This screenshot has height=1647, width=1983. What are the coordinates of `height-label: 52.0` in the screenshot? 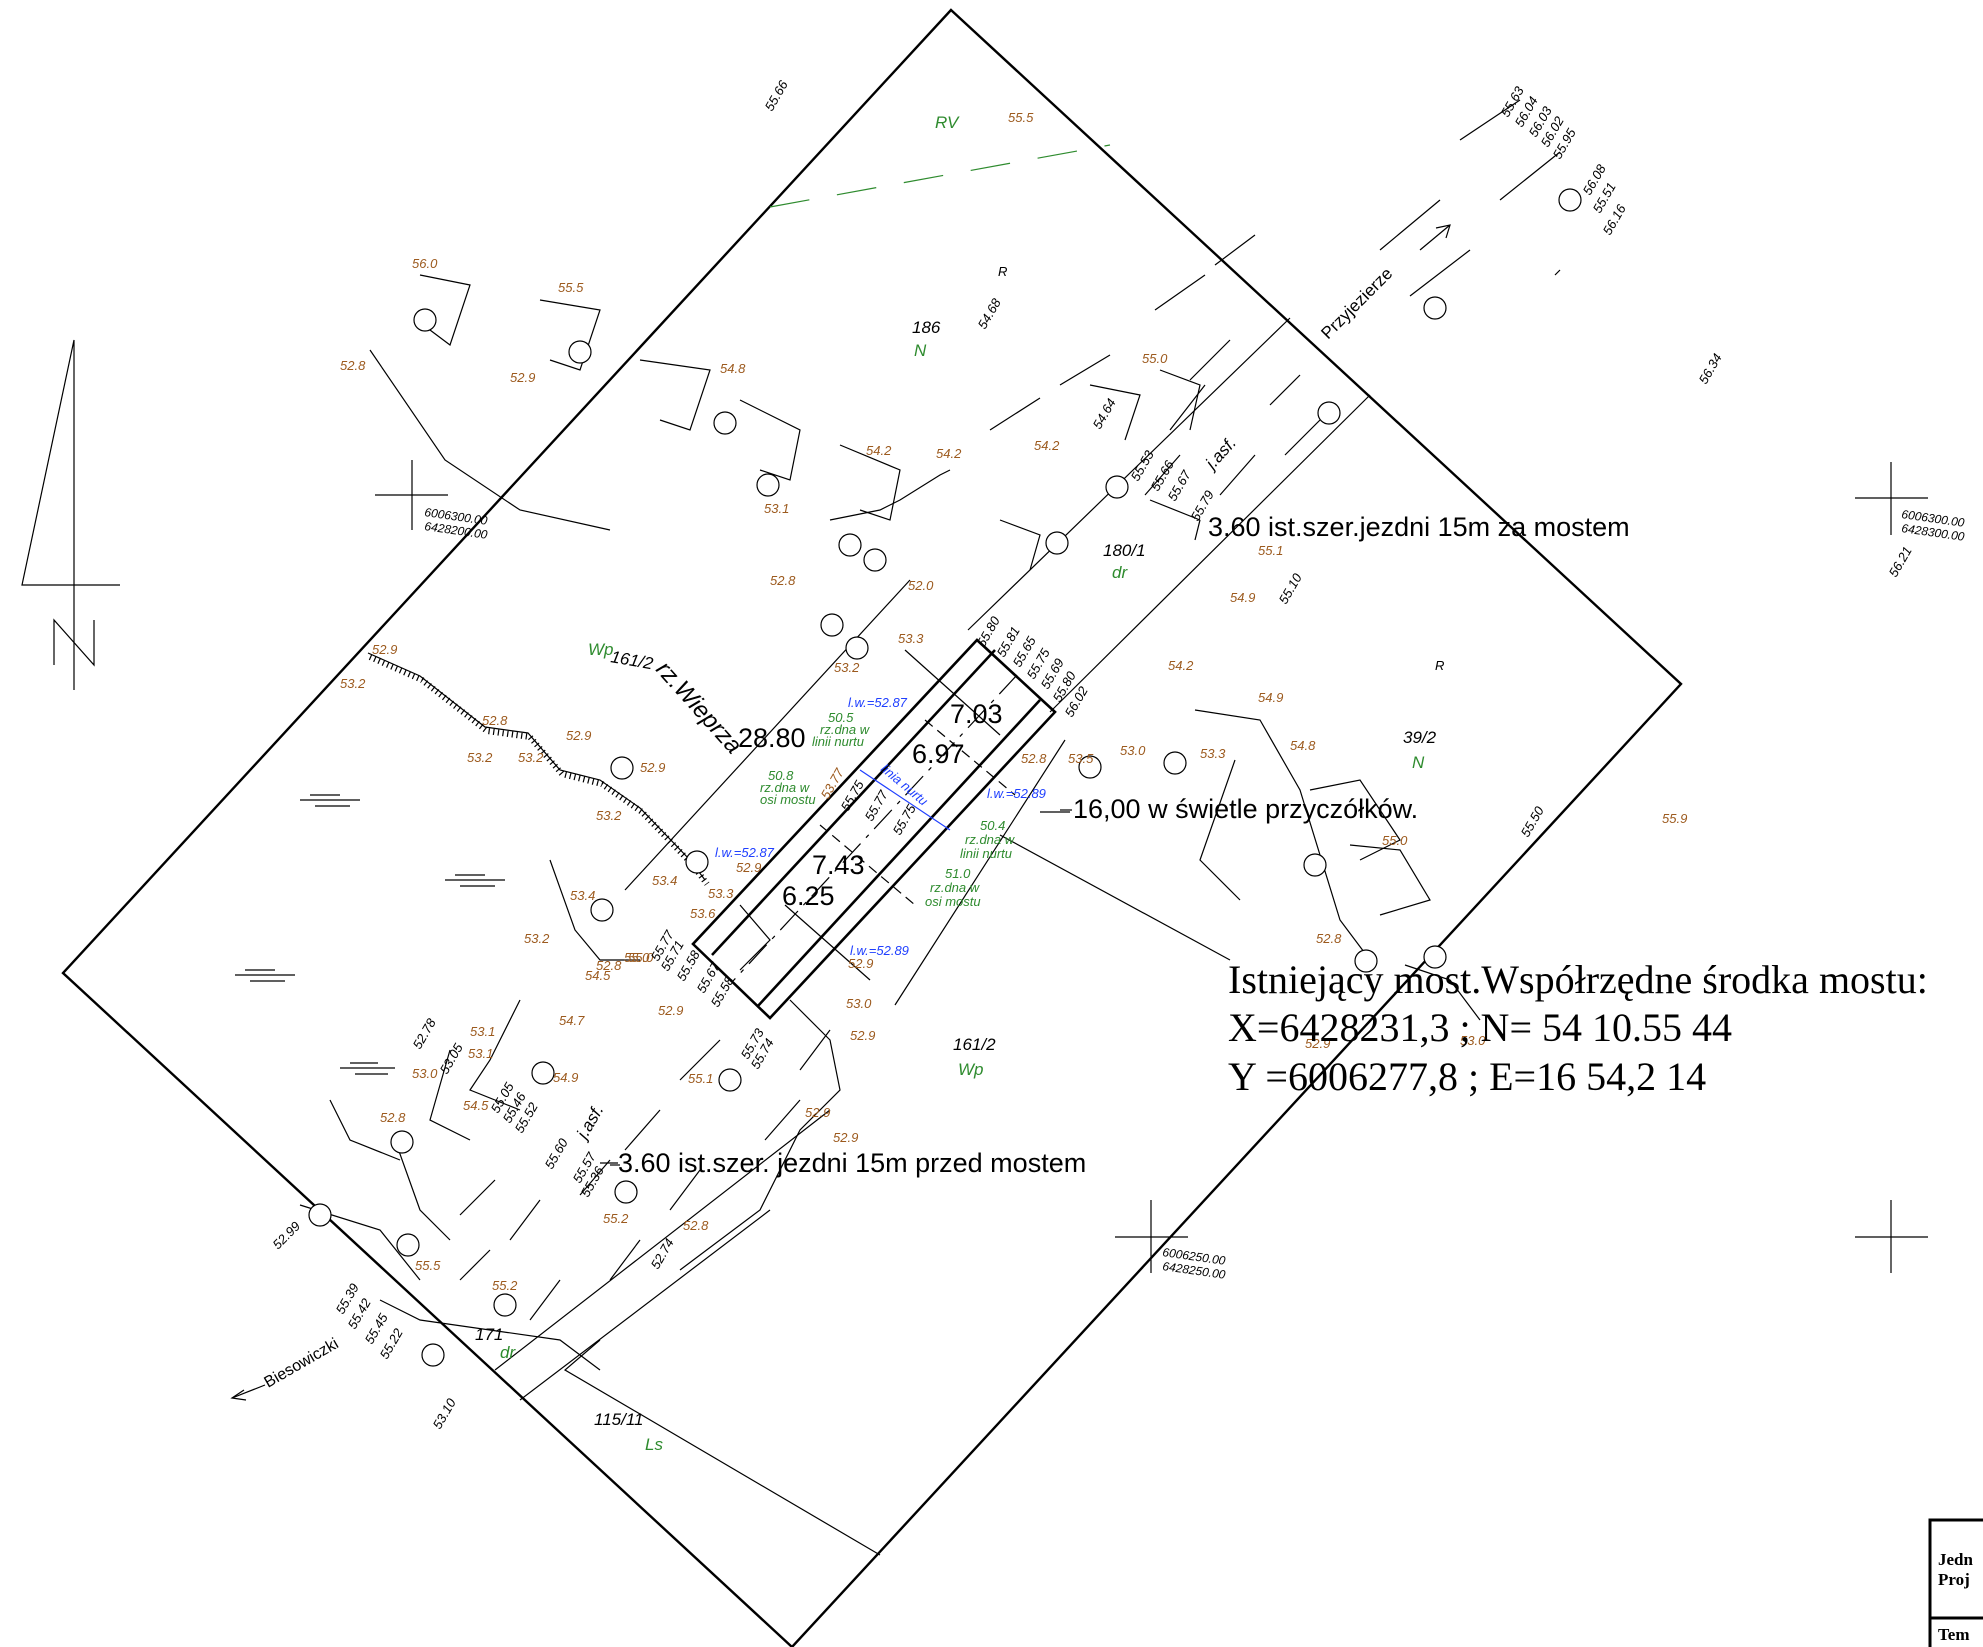 It's located at (921, 585).